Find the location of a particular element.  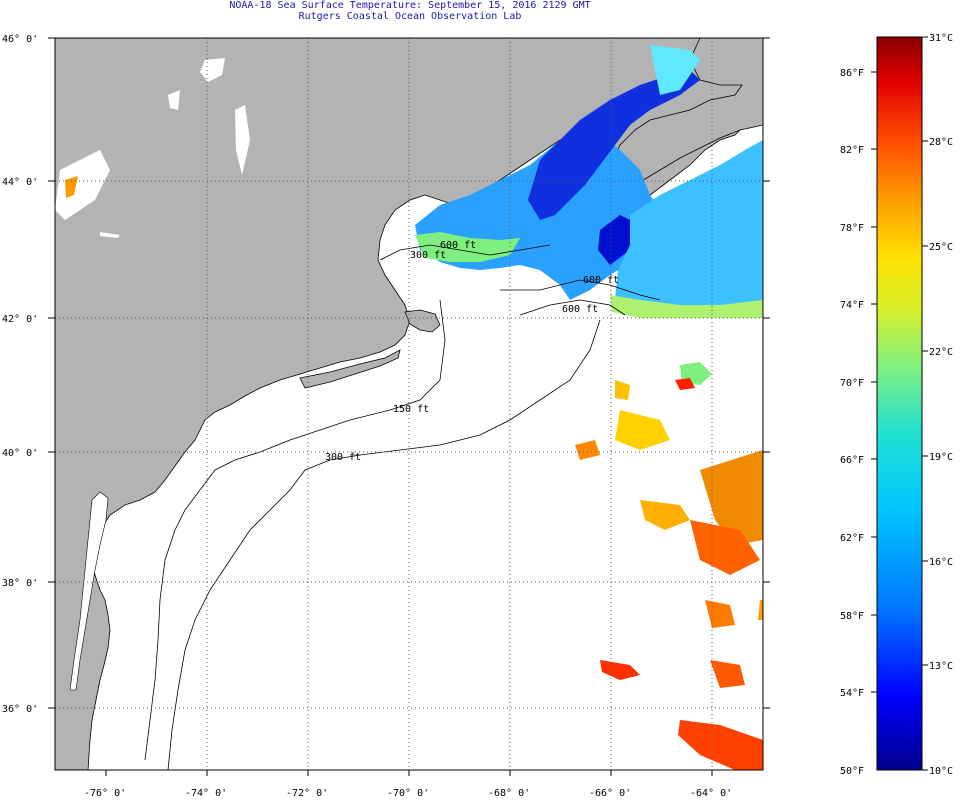

cb-label-13c: 13°C is located at coordinates (941, 666).